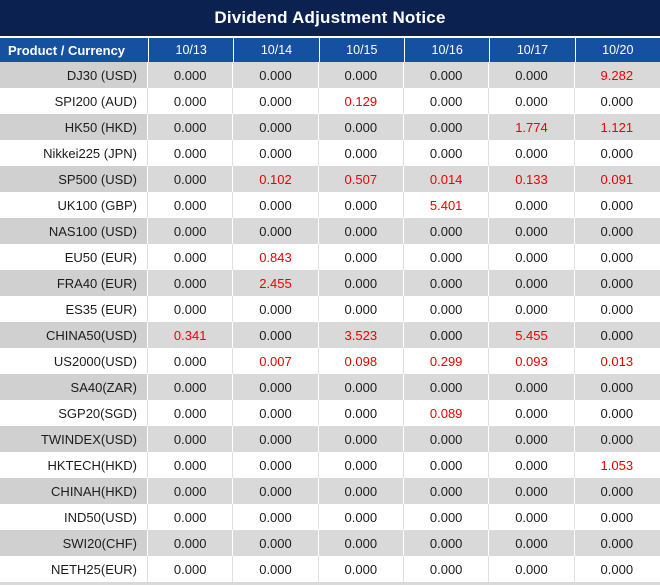 The height and width of the screenshot is (587, 660). Describe the element at coordinates (191, 335) in the screenshot. I see `dividend-value-cell: 0.341` at that location.